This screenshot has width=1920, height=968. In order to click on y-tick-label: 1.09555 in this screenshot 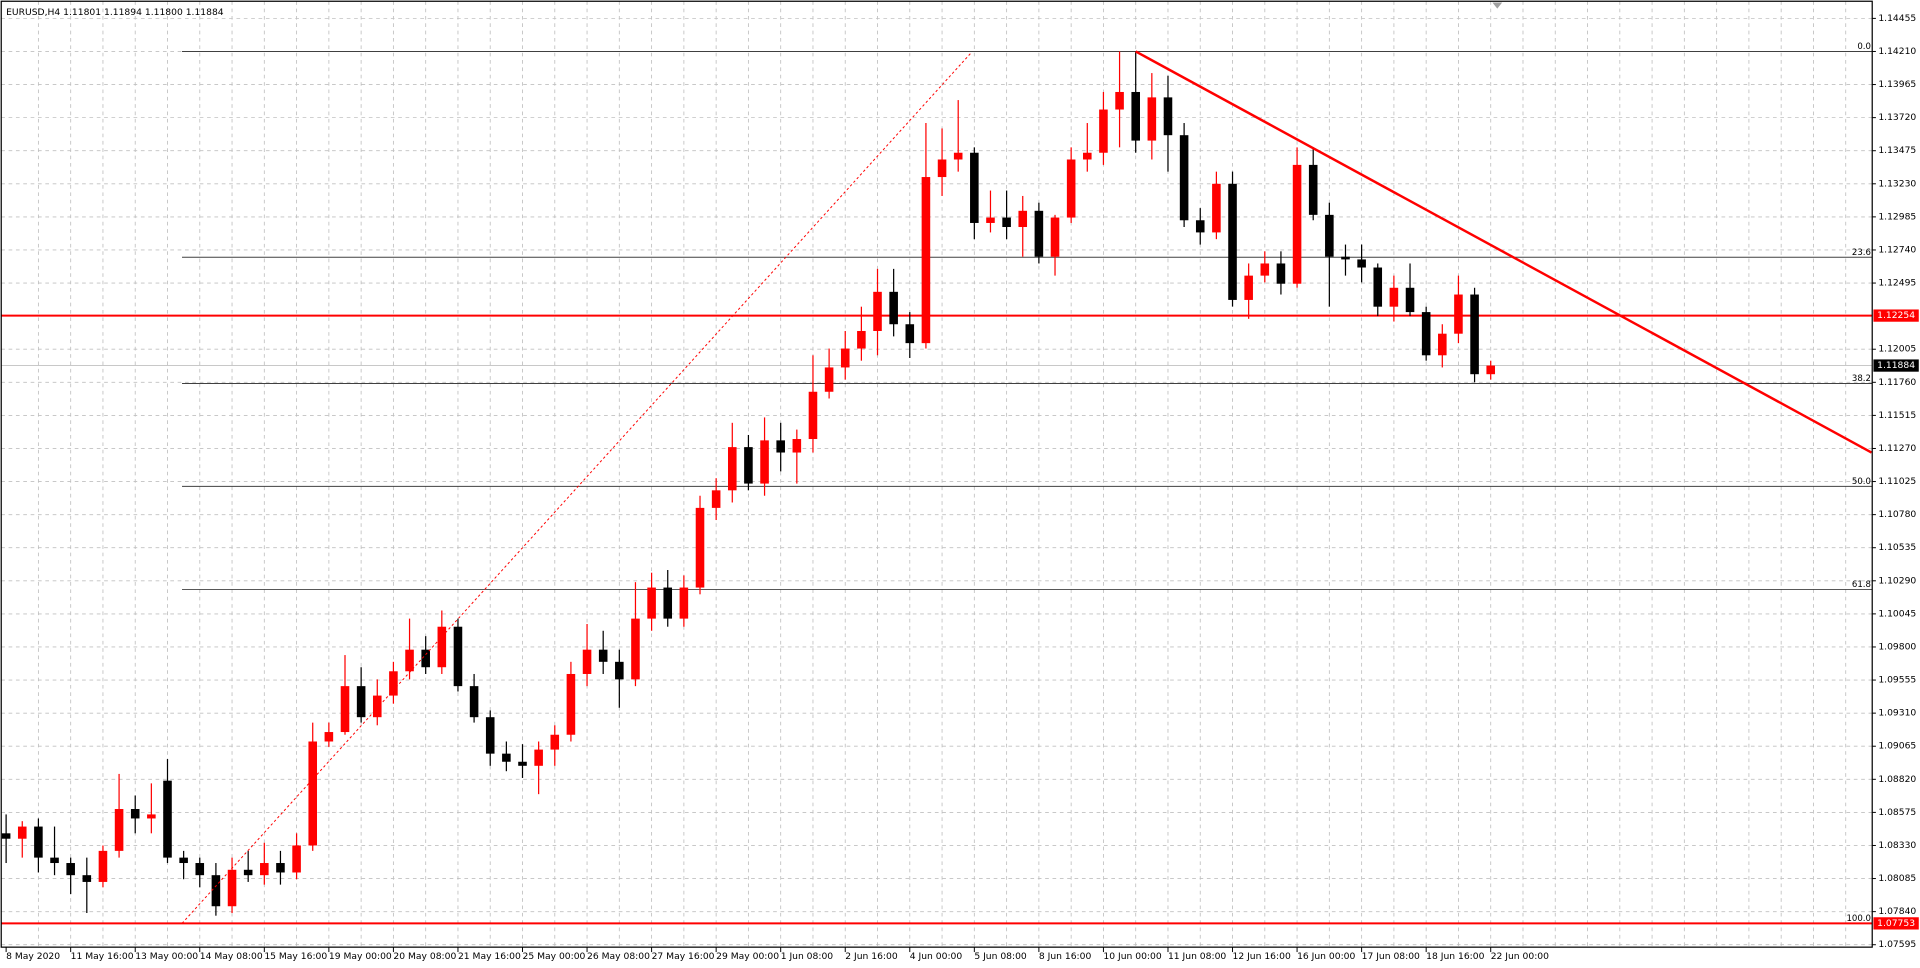, I will do `click(1897, 680)`.